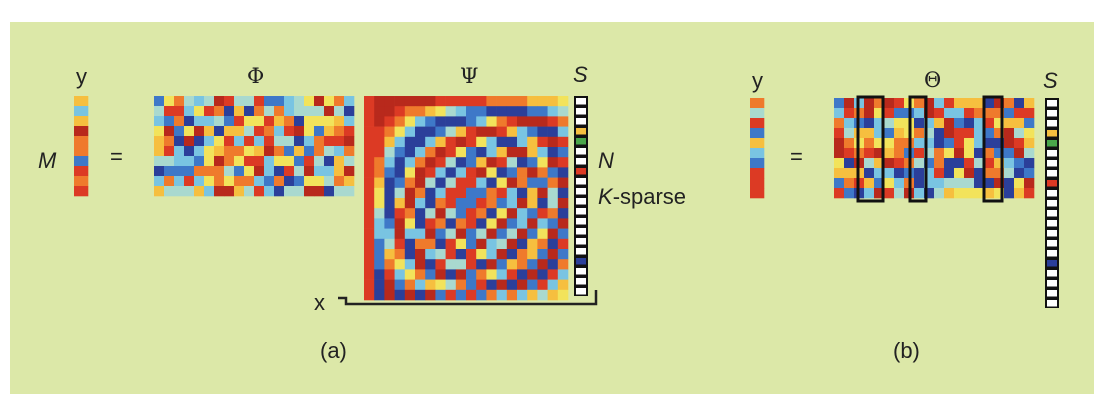 The width and height of the screenshot is (1104, 408). Describe the element at coordinates (81, 76) in the screenshot. I see `y-label-a: y` at that location.